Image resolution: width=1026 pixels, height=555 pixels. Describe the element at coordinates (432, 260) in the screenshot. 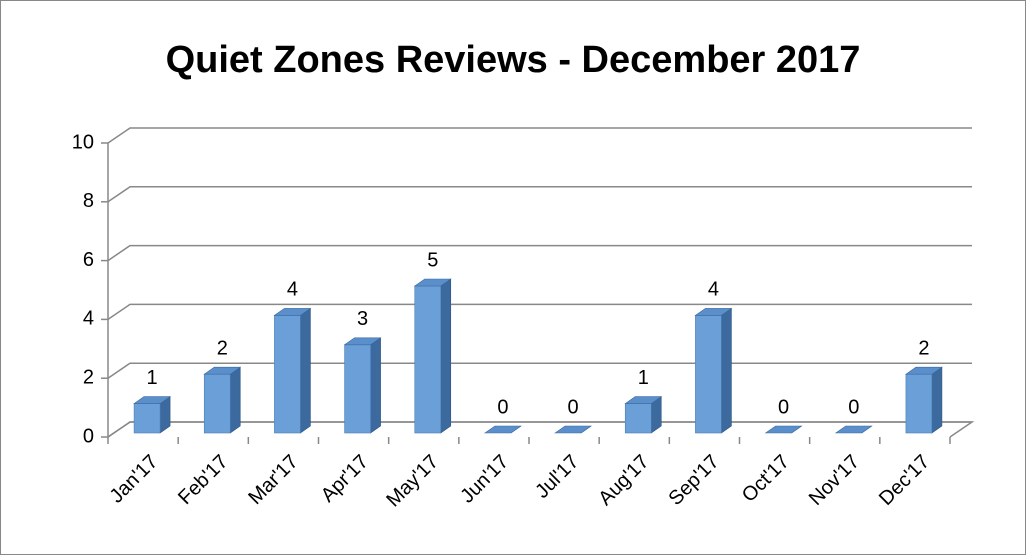

I see `data-label: 5` at that location.